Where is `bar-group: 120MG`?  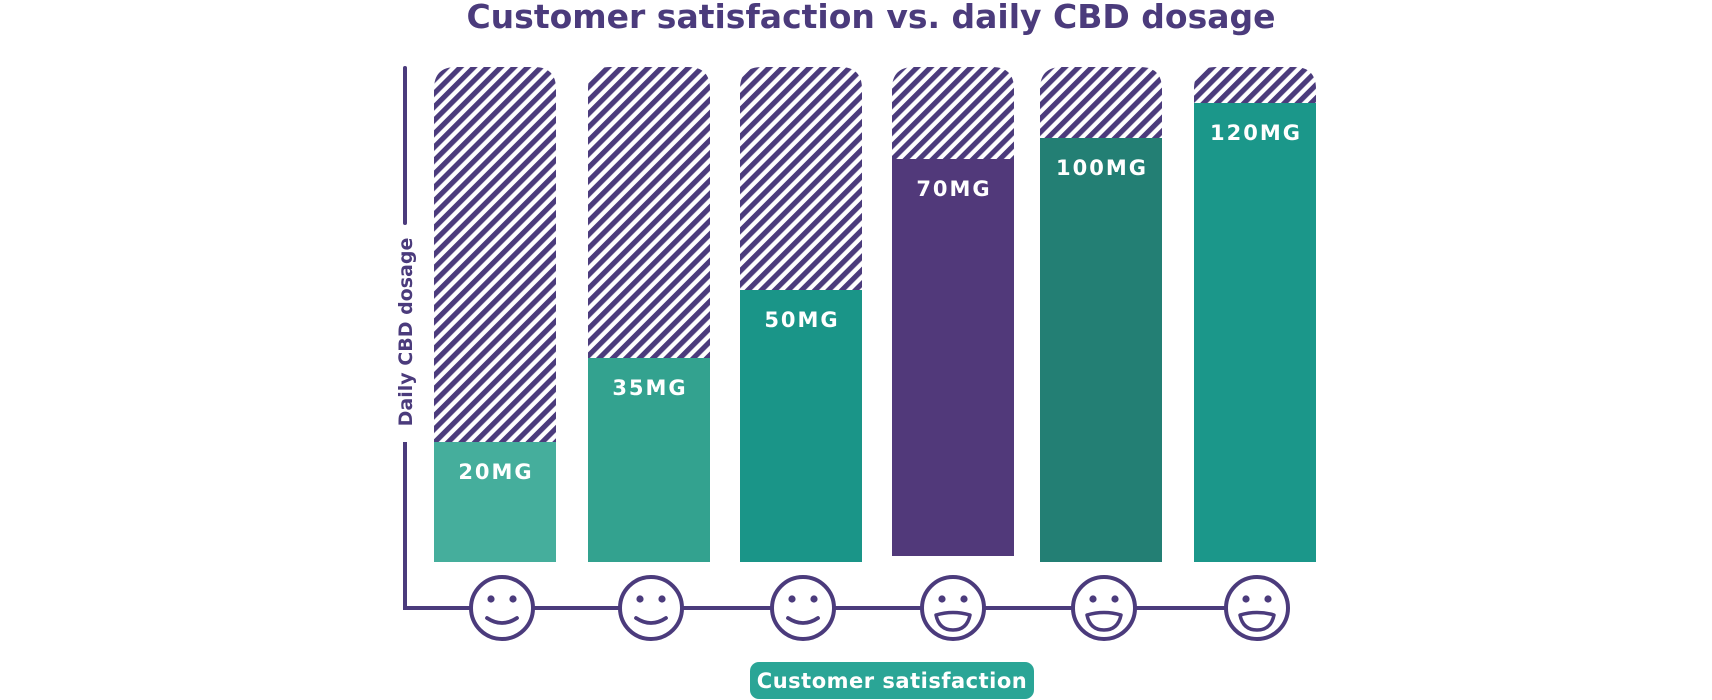 bar-group: 120MG is located at coordinates (1255, 314).